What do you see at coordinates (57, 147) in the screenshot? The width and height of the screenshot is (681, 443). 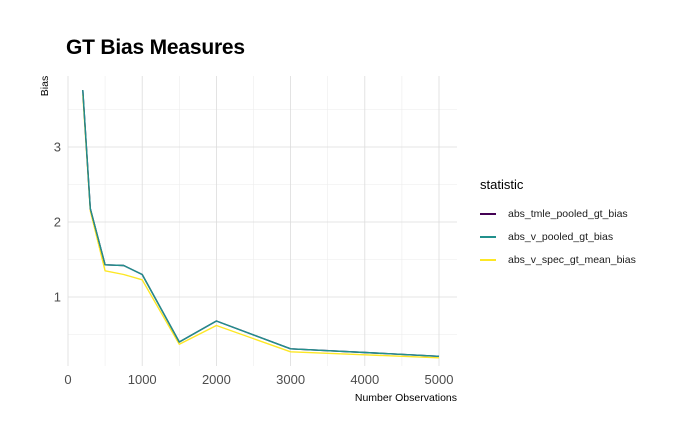 I see `y-tick-label: 3` at bounding box center [57, 147].